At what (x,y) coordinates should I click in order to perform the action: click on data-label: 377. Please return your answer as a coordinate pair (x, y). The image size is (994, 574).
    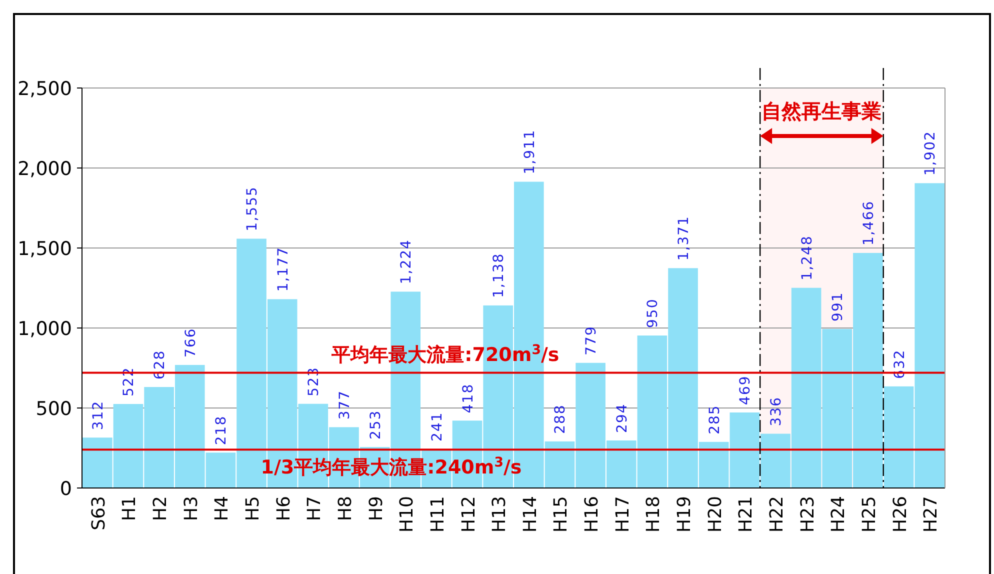
    Looking at the image, I should click on (344, 405).